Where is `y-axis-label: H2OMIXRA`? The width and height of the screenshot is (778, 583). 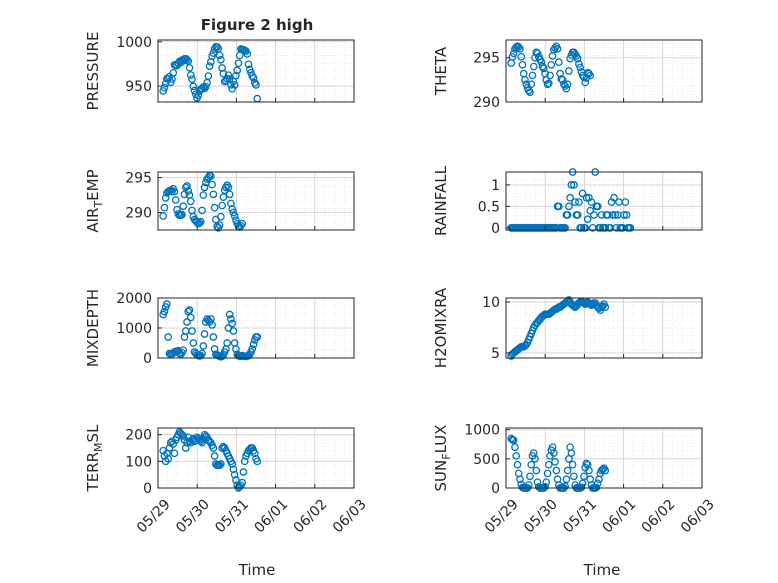 y-axis-label: H2OMIXRA is located at coordinates (441, 327).